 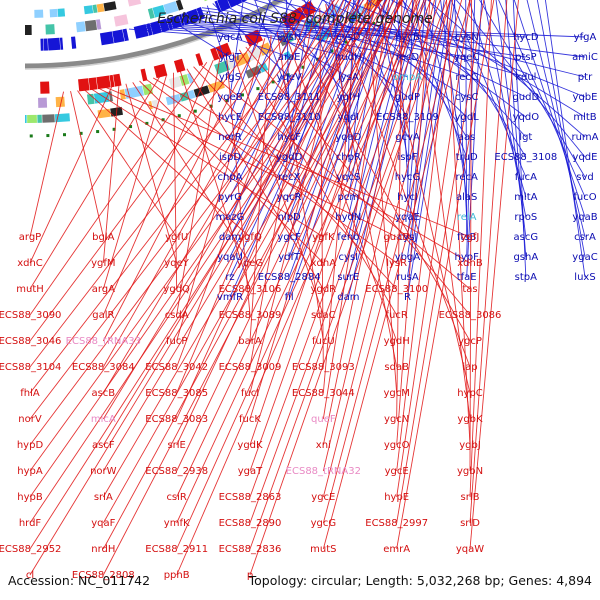 I want to click on gene-label-plus: pcm, so click(x=349, y=197).